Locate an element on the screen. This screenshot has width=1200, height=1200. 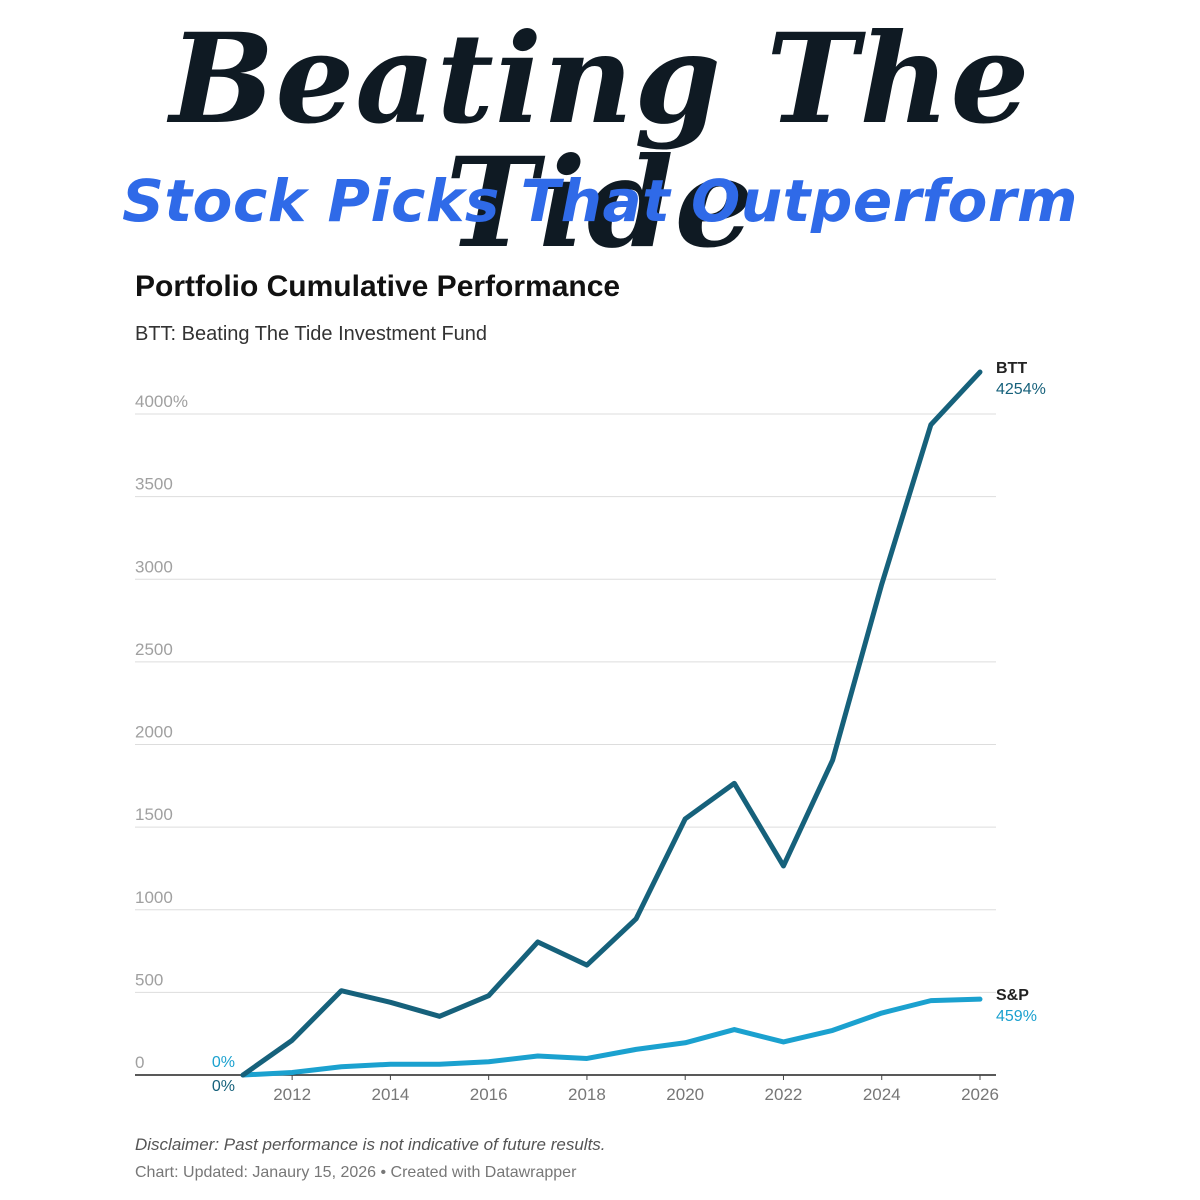
y-tick-label: 1500 is located at coordinates (154, 814).